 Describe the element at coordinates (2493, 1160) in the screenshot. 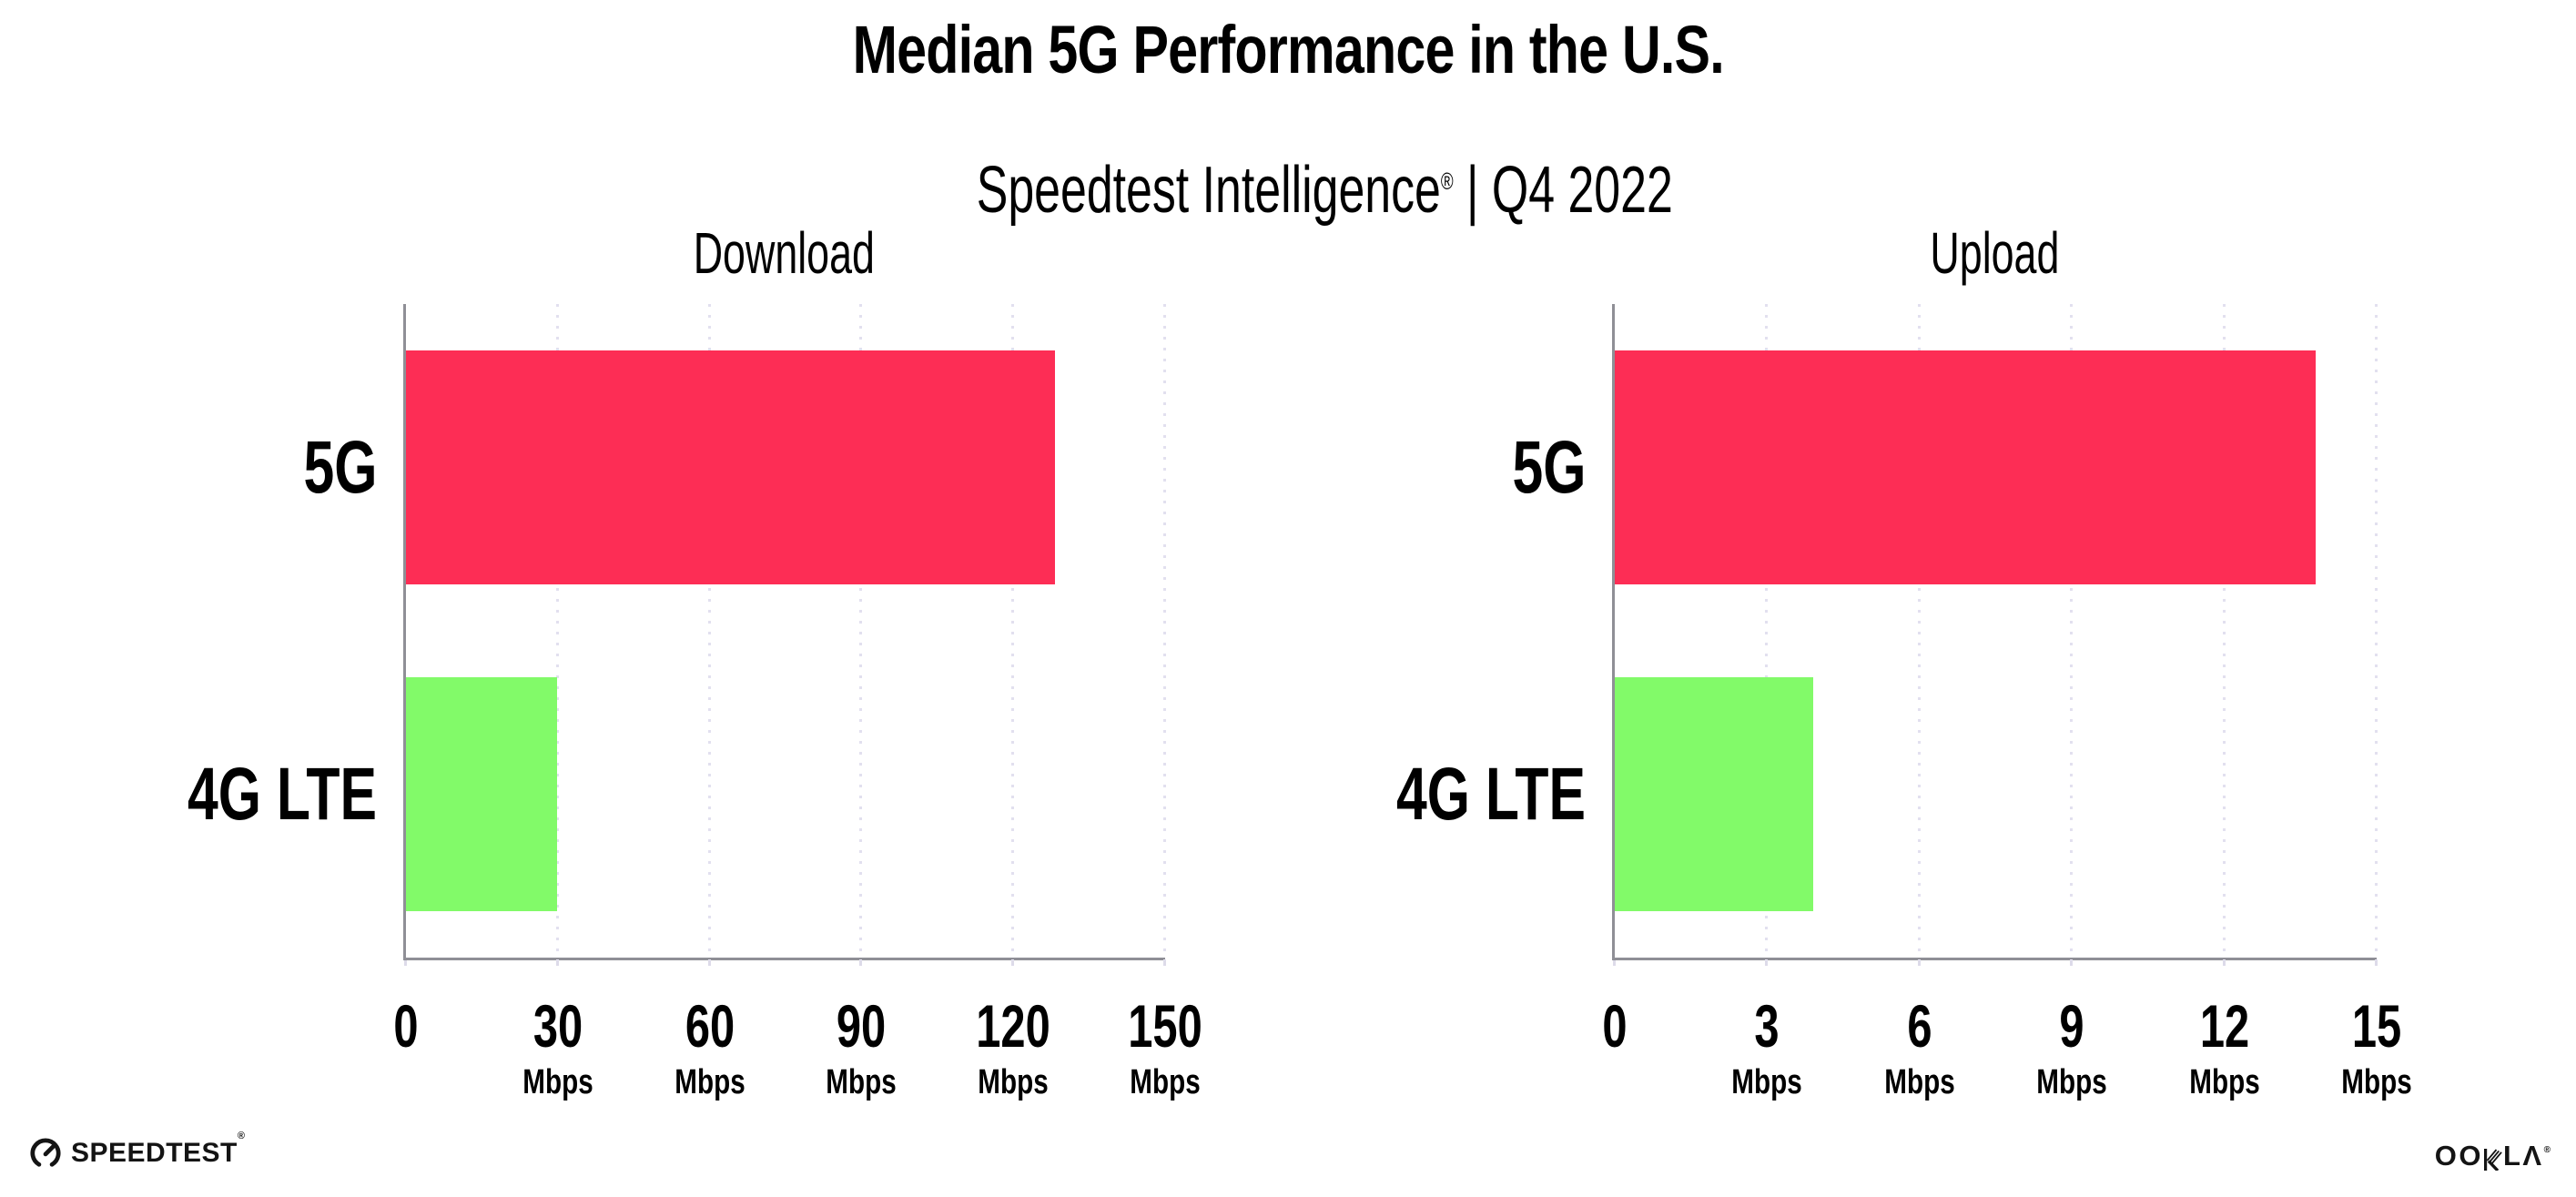

I see `ookla-k-icon` at that location.